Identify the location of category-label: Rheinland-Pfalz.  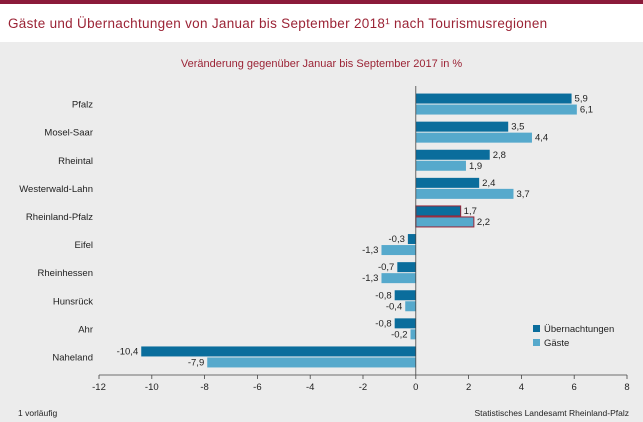
(59, 217).